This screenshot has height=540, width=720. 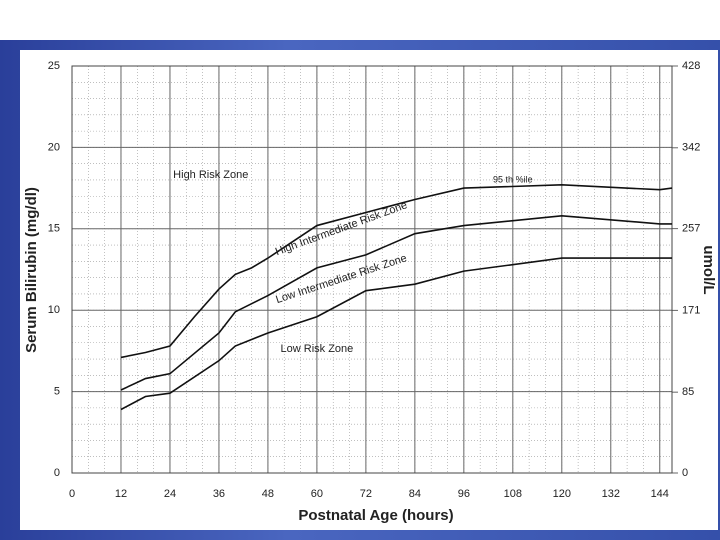 What do you see at coordinates (660, 494) in the screenshot?
I see `x-tick-label: 144` at bounding box center [660, 494].